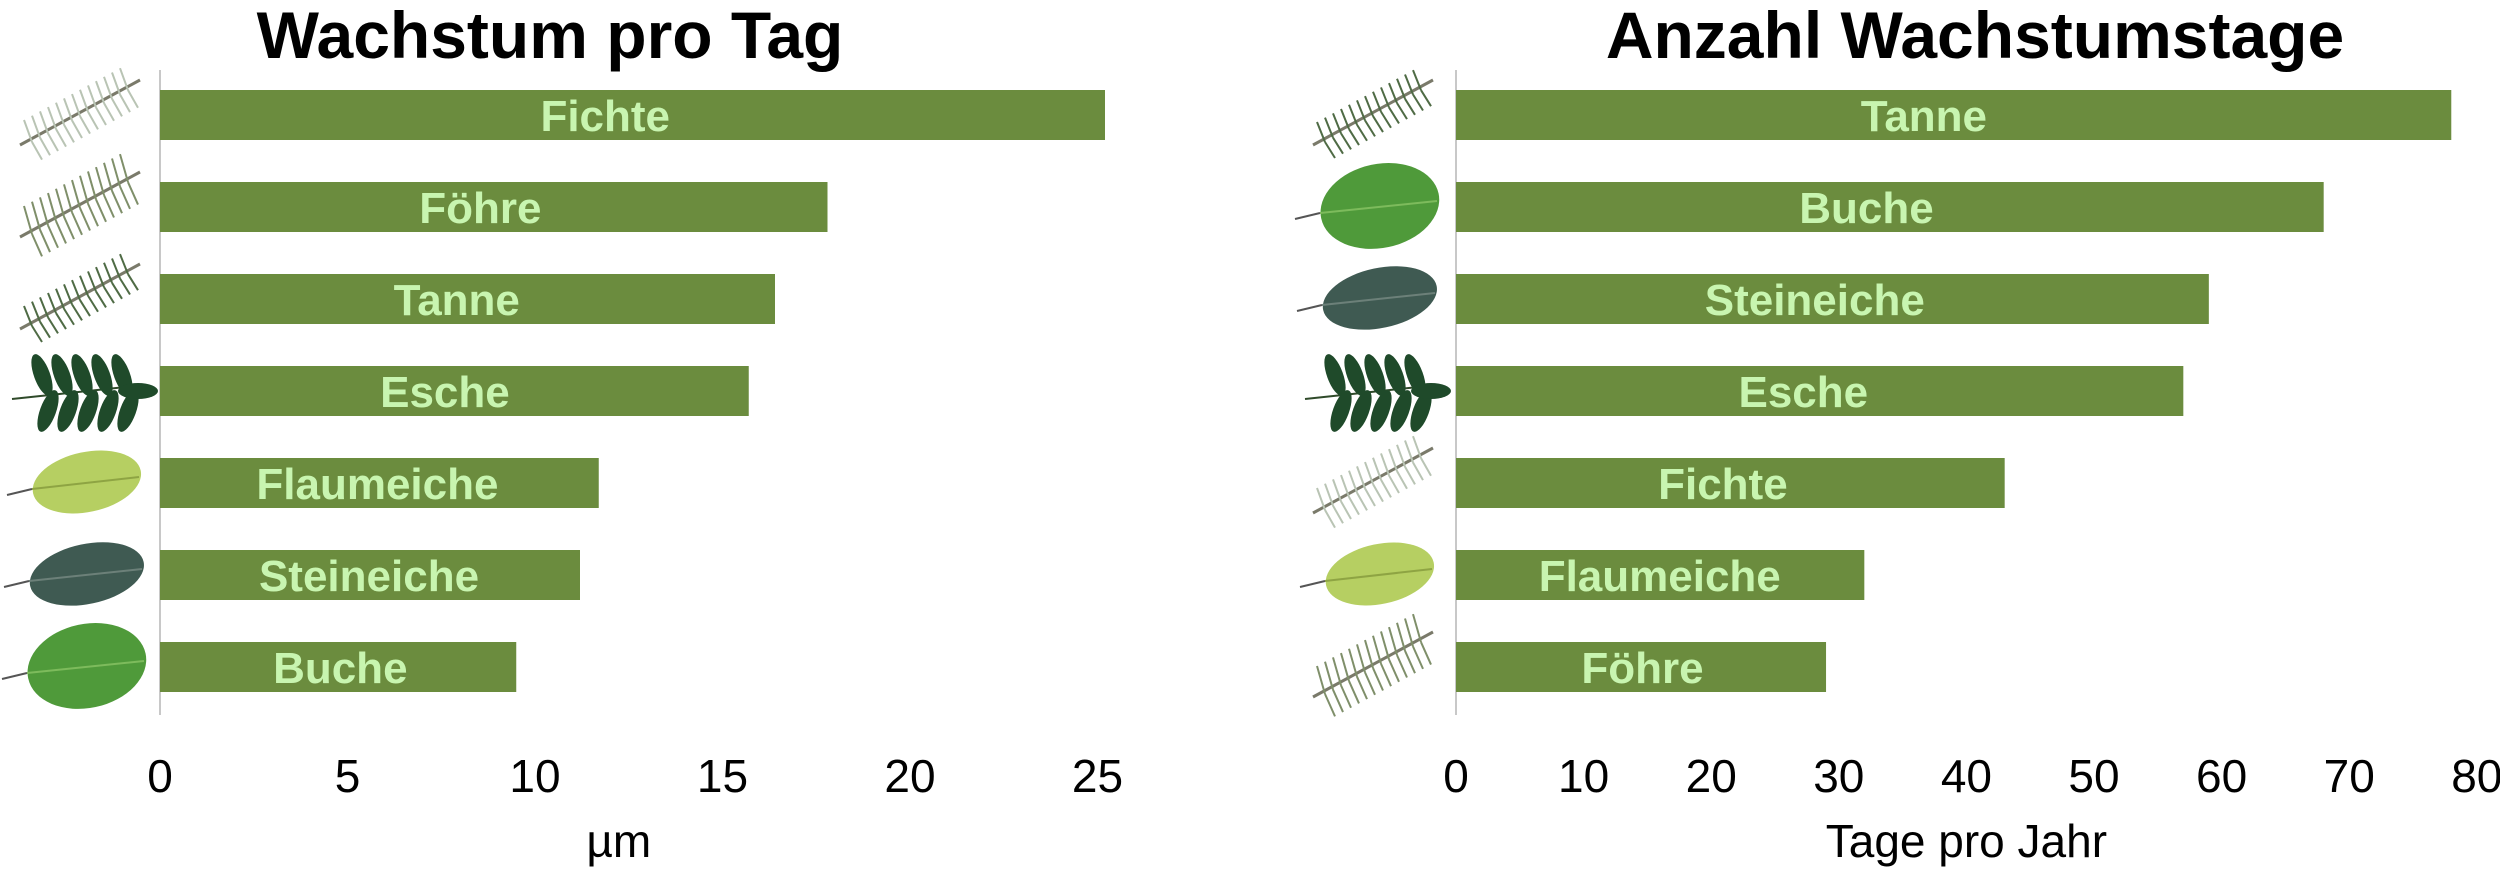 Image resolution: width=2500 pixels, height=874 pixels. Describe the element at coordinates (1975, 36) in the screenshot. I see `chart-title: Anzahl Wachstumstage` at that location.